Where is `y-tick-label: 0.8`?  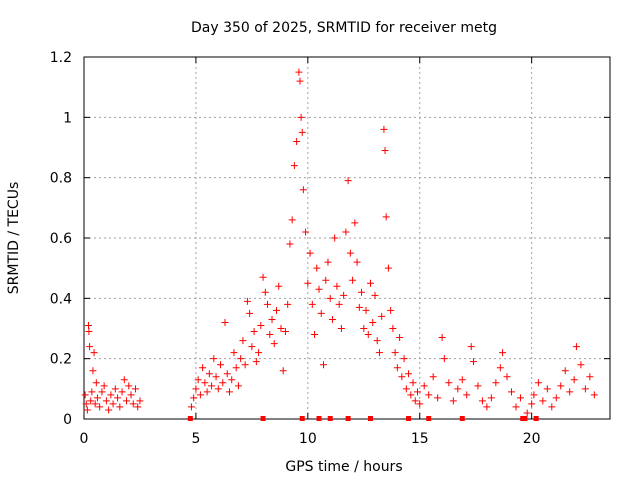
y-tick-label: 0.8 is located at coordinates (61, 179).